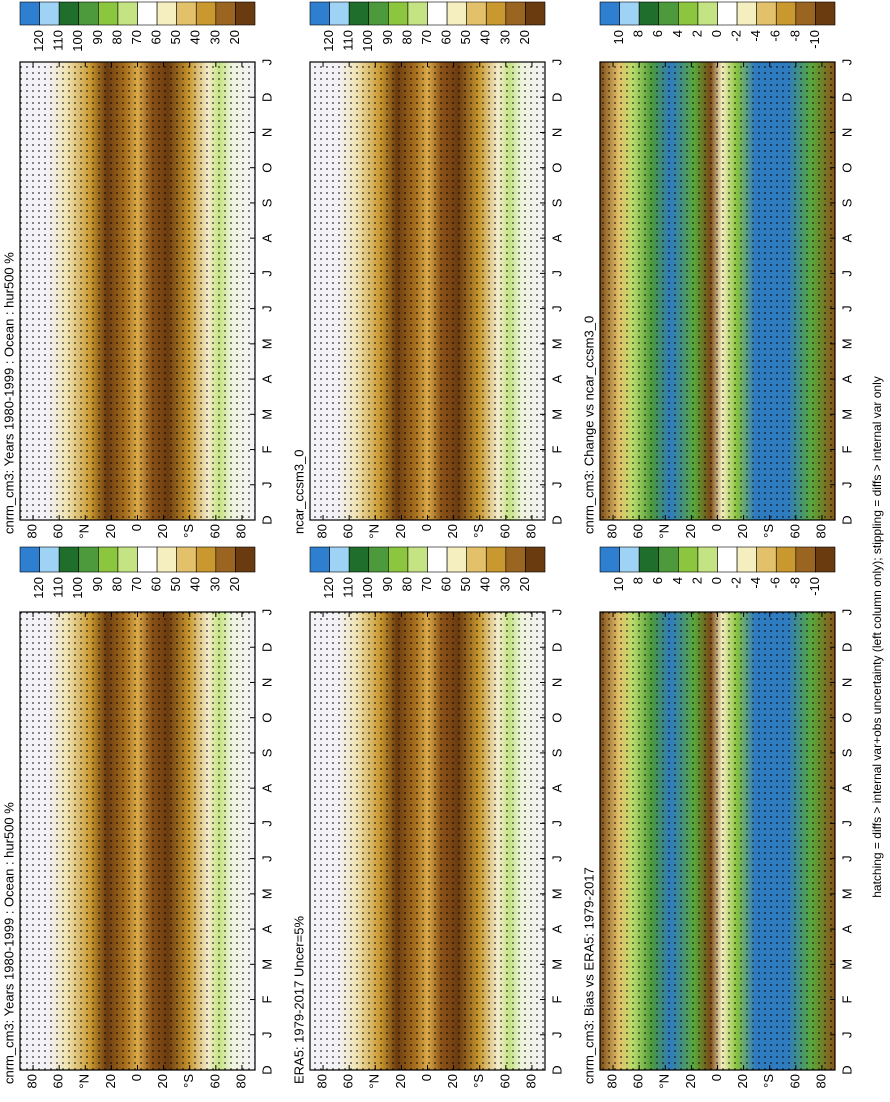  What do you see at coordinates (794, 36) in the screenshot?
I see `colorbar-tick-label: -8` at bounding box center [794, 36].